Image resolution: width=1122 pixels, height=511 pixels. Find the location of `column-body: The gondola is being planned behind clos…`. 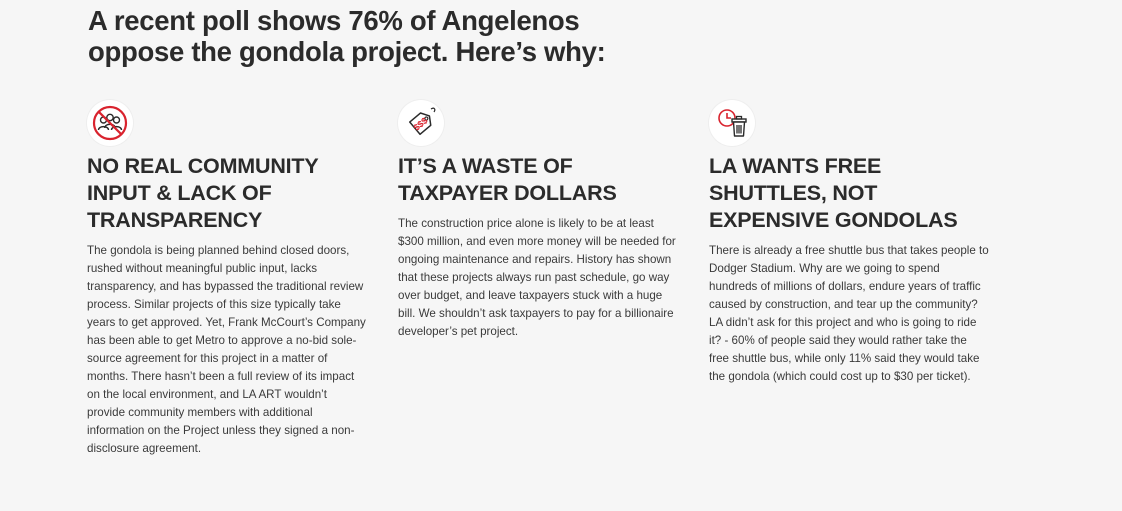

column-body: The gondola is being planned behind clos… is located at coordinates (226, 349).